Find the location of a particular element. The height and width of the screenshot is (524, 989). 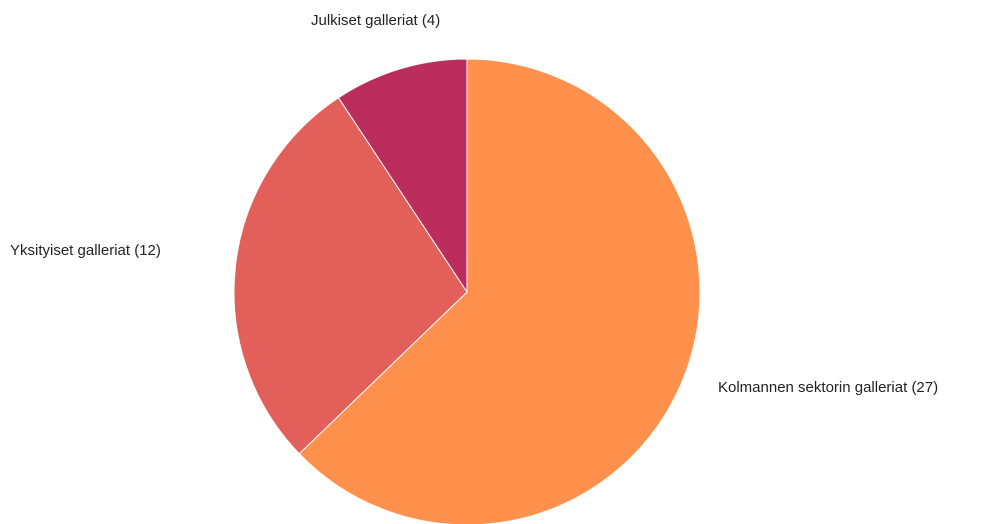

slice-julkiset-galleriat is located at coordinates (402, 176).